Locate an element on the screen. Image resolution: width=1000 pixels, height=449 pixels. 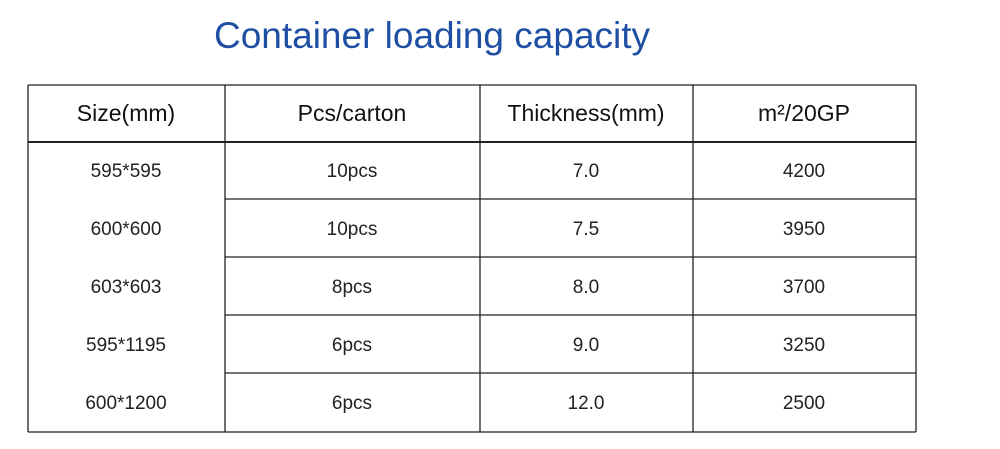
table-cell: 8pcs is located at coordinates (352, 287).